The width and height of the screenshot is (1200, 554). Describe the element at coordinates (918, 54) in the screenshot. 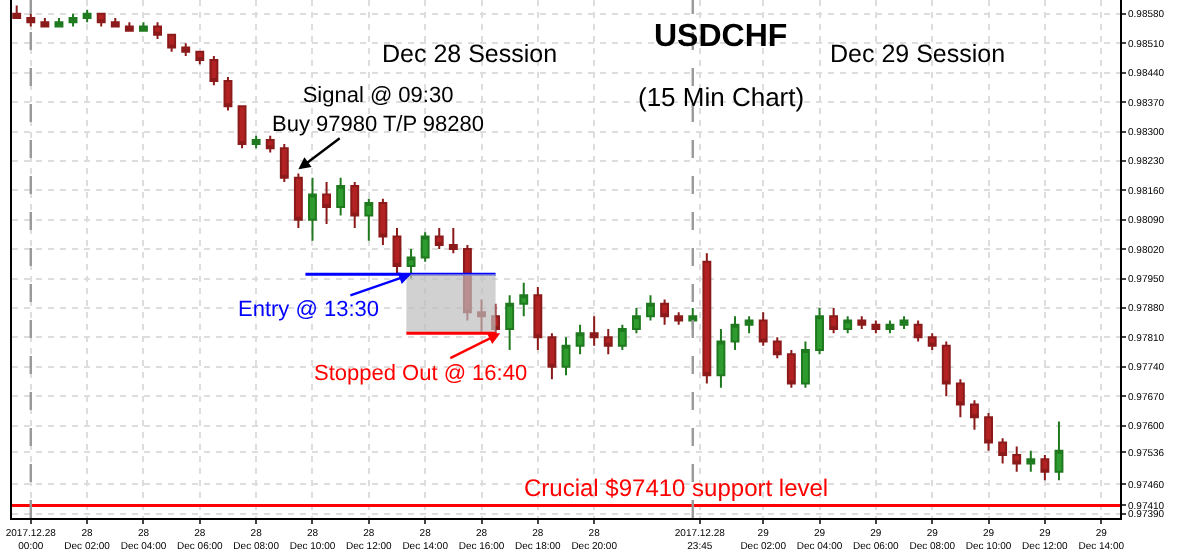

I see `annotation: Dec 29 Session` at that location.